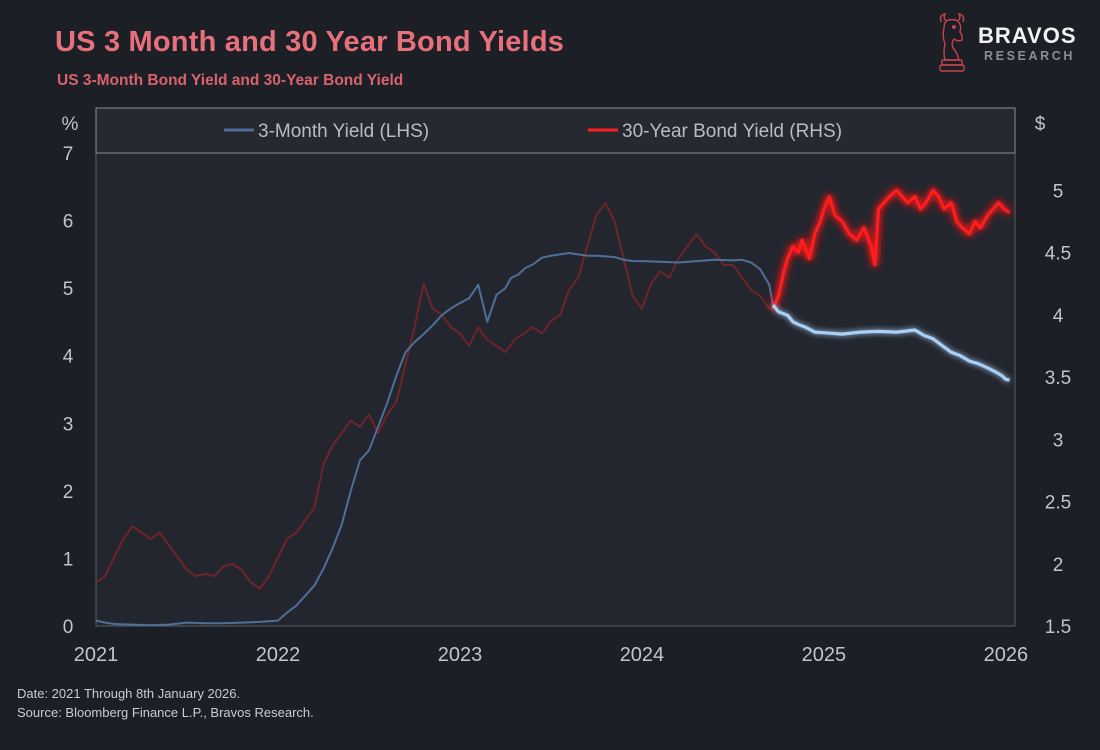 The image size is (1100, 750). What do you see at coordinates (68, 627) in the screenshot?
I see `y-left-tick-label: 0` at bounding box center [68, 627].